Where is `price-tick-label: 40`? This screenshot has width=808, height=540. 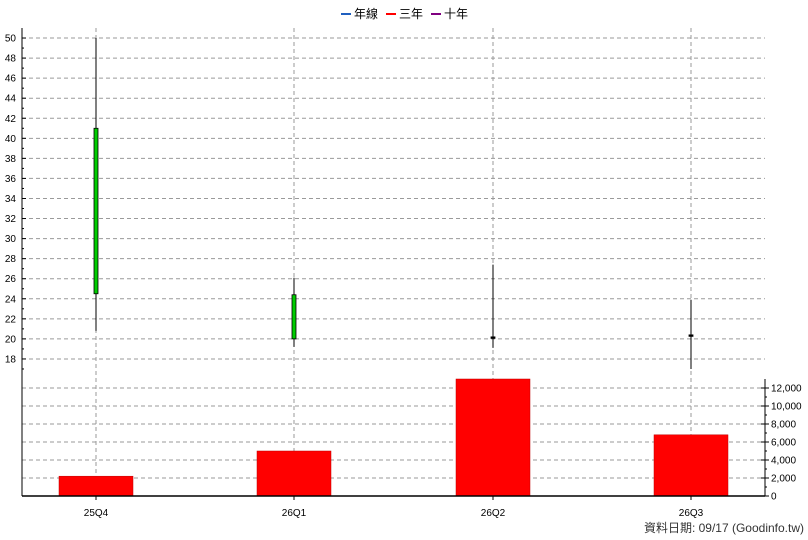 price-tick-label: 40 is located at coordinates (11, 139).